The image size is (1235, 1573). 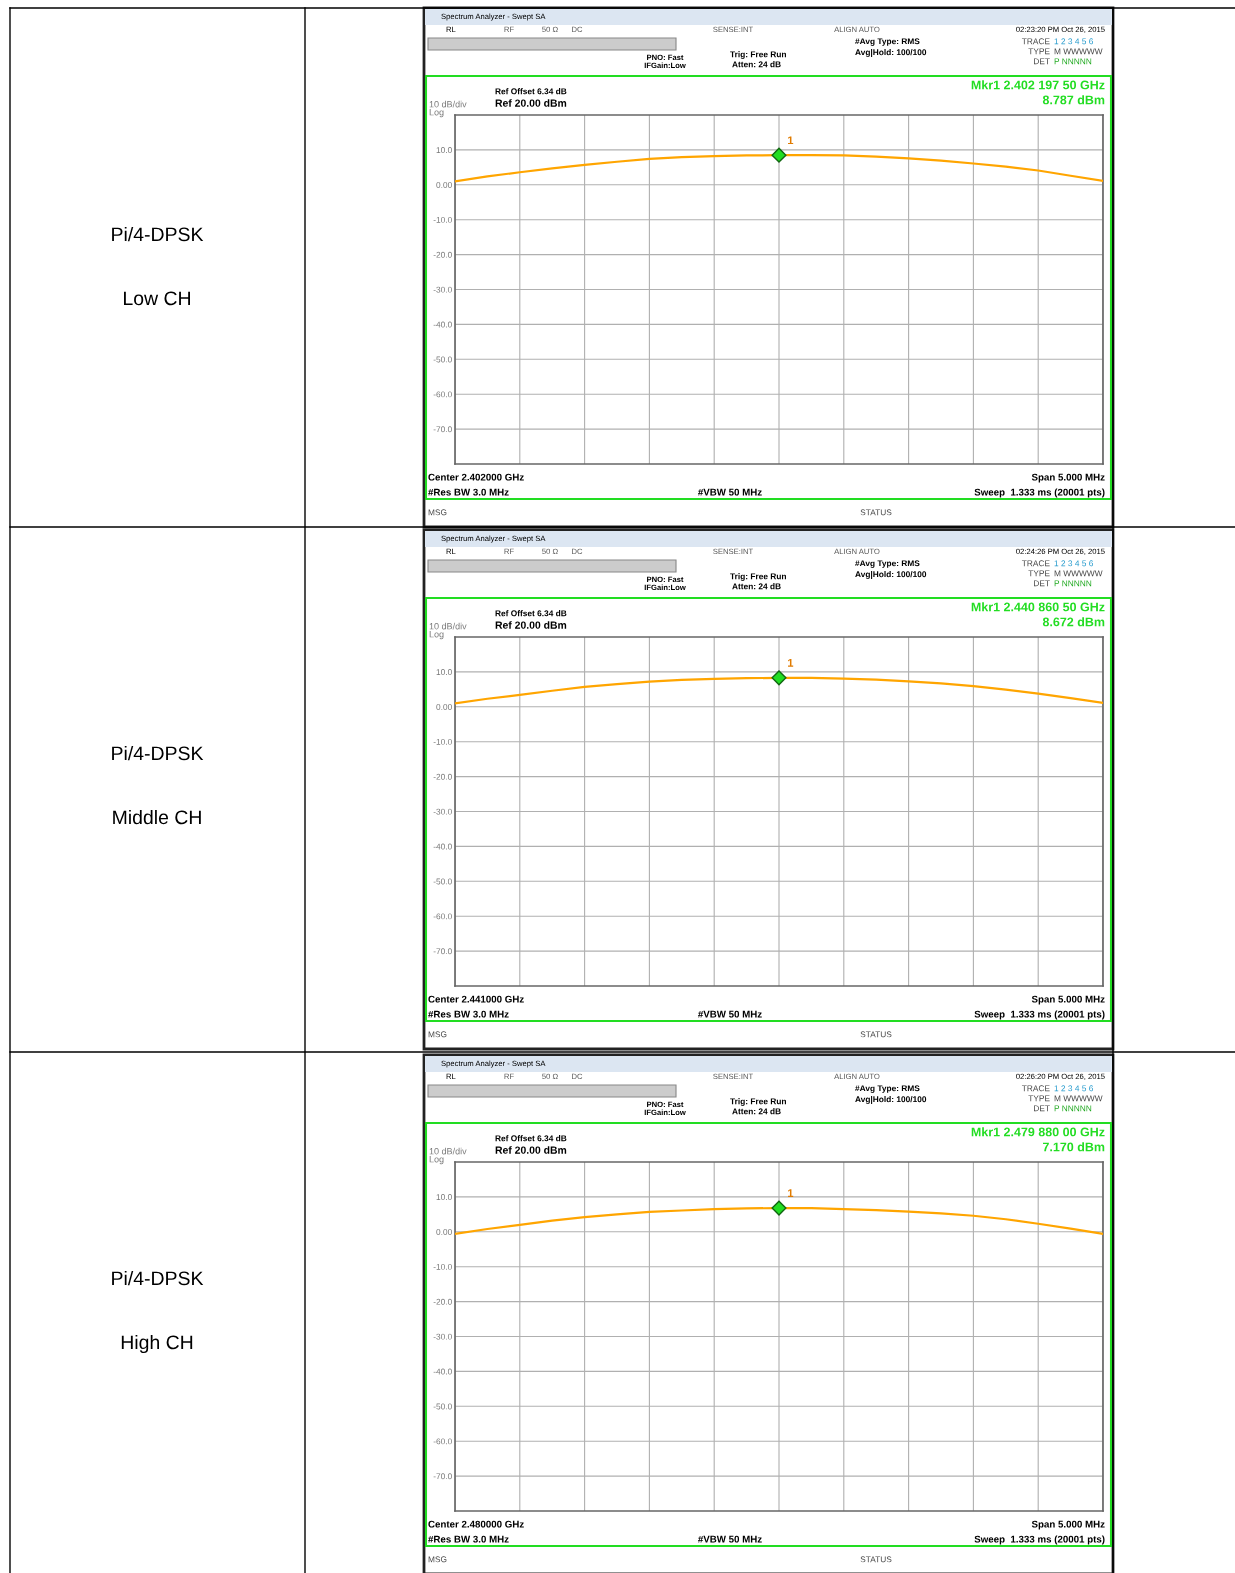 I want to click on text: Center 2.402000 GHz, so click(x=476, y=477).